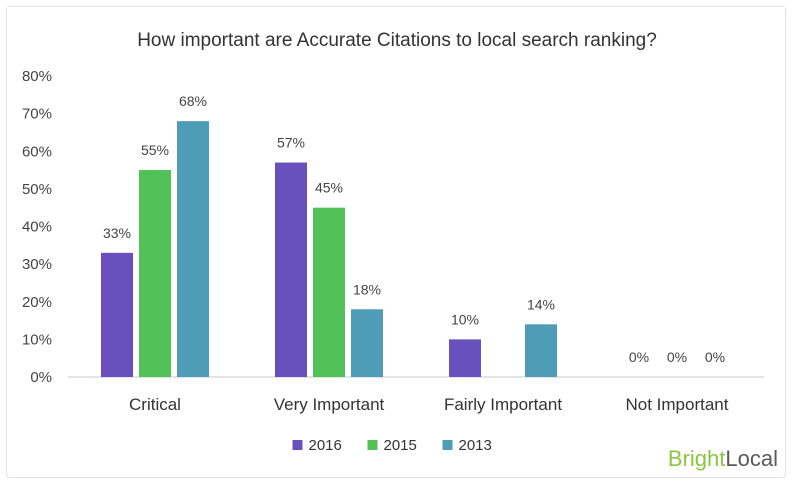  What do you see at coordinates (367, 289) in the screenshot?
I see `data-label: 18%` at bounding box center [367, 289].